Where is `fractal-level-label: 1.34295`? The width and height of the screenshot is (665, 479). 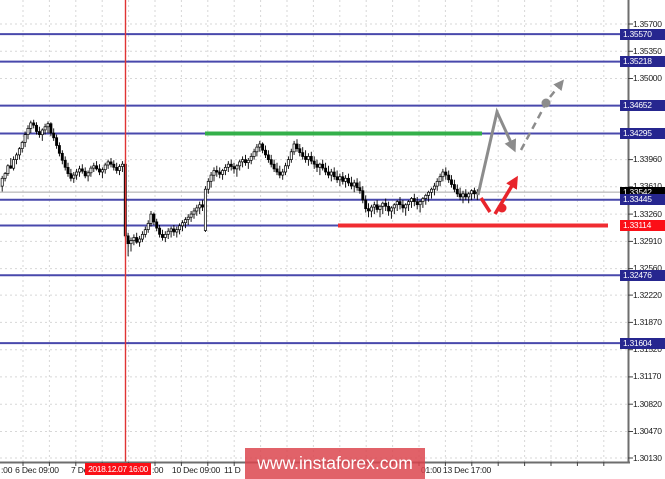
fractal-level-label: 1.34295 is located at coordinates (642, 133).